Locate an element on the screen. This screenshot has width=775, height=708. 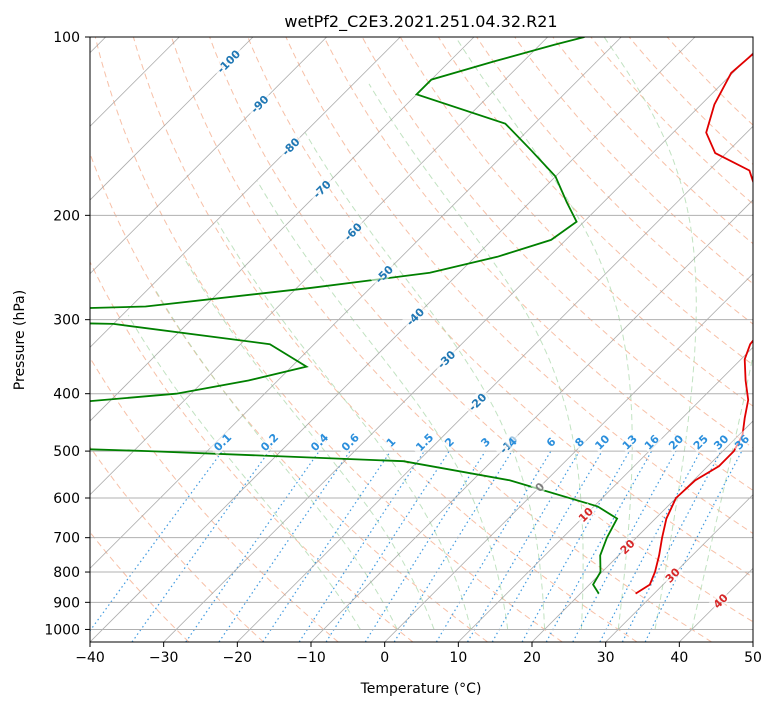
y-tick-label: 200 is located at coordinates (66, 216).